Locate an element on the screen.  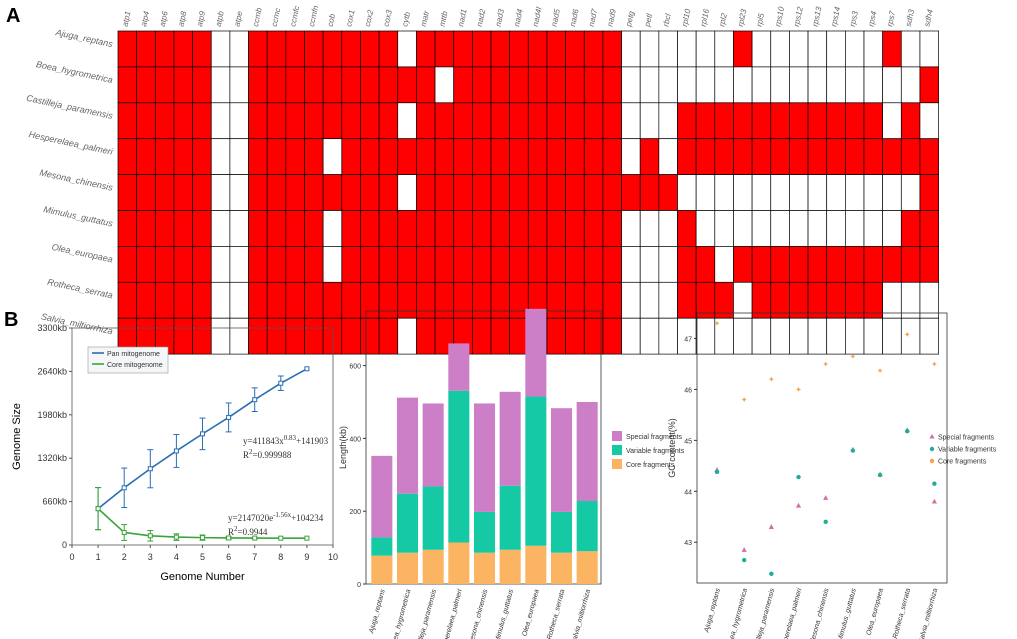
category-label: Mesona_chinensis is located at coordinates (820, 613).